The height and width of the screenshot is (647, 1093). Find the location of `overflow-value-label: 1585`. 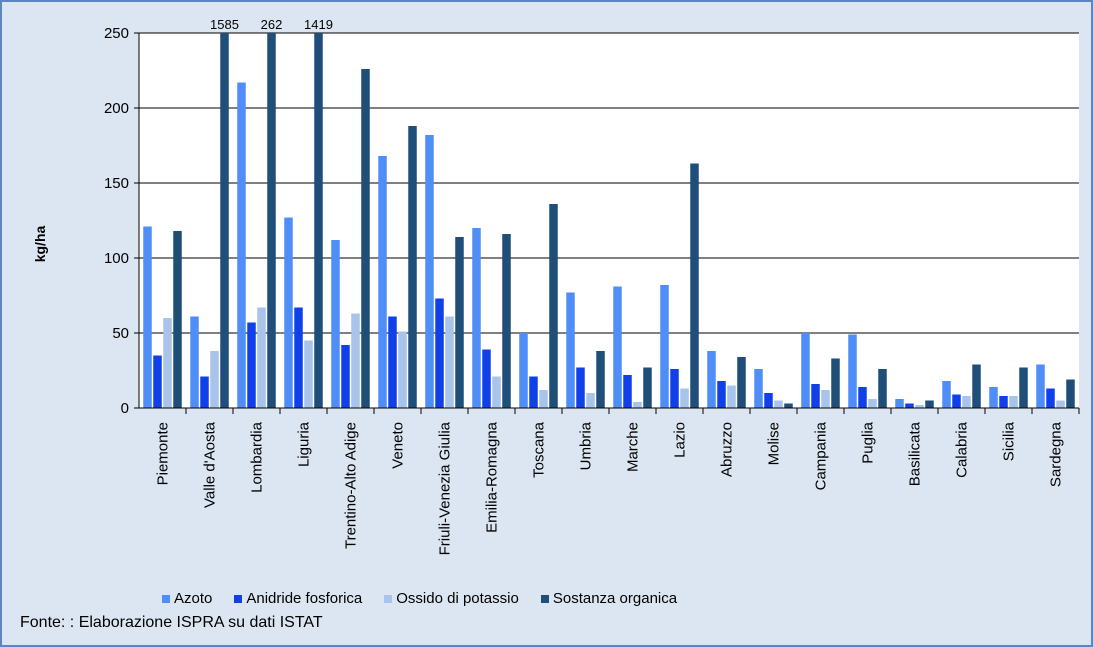

overflow-value-label: 1585 is located at coordinates (224, 24).